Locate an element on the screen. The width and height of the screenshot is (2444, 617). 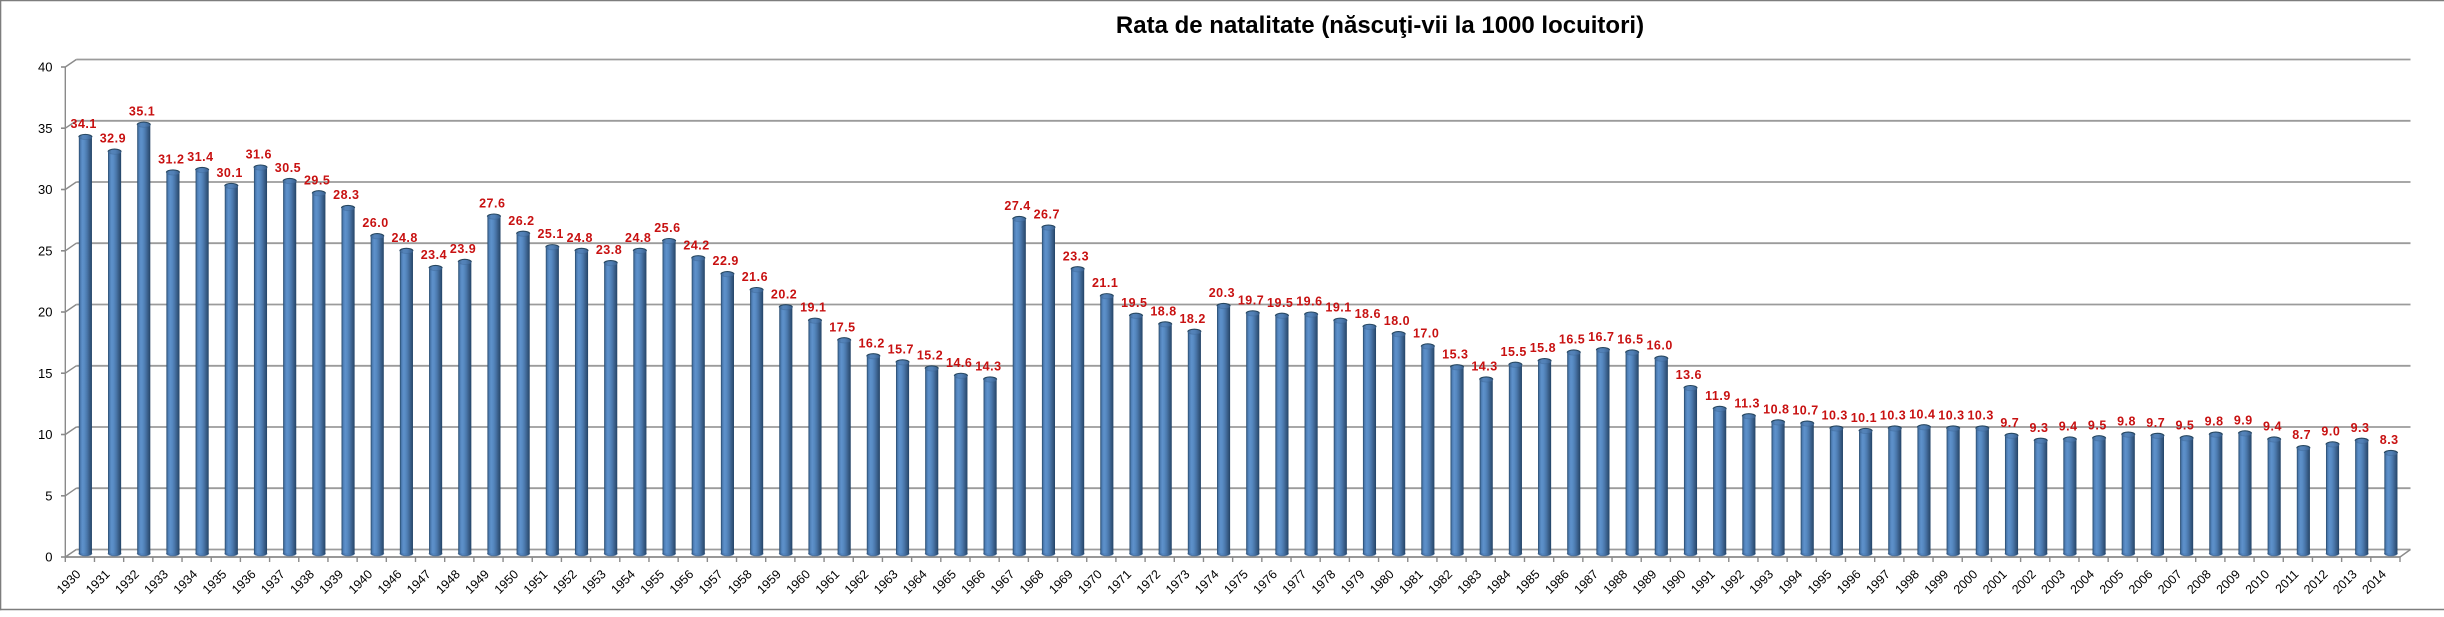
svg-text: 14.6 is located at coordinates (959, 363).